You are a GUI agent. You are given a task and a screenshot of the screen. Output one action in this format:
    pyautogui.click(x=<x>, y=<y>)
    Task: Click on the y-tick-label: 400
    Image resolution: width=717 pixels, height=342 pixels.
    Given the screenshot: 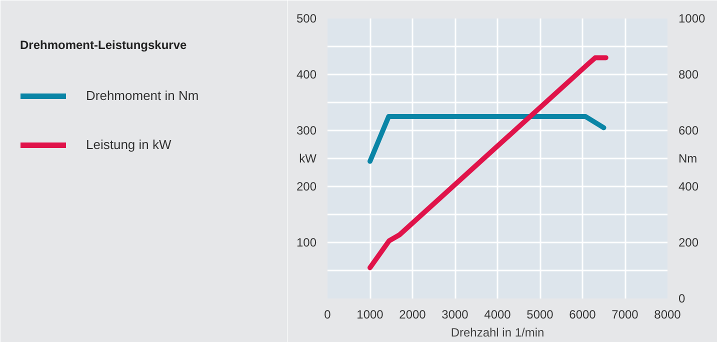 What is the action you would take?
    pyautogui.click(x=306, y=75)
    